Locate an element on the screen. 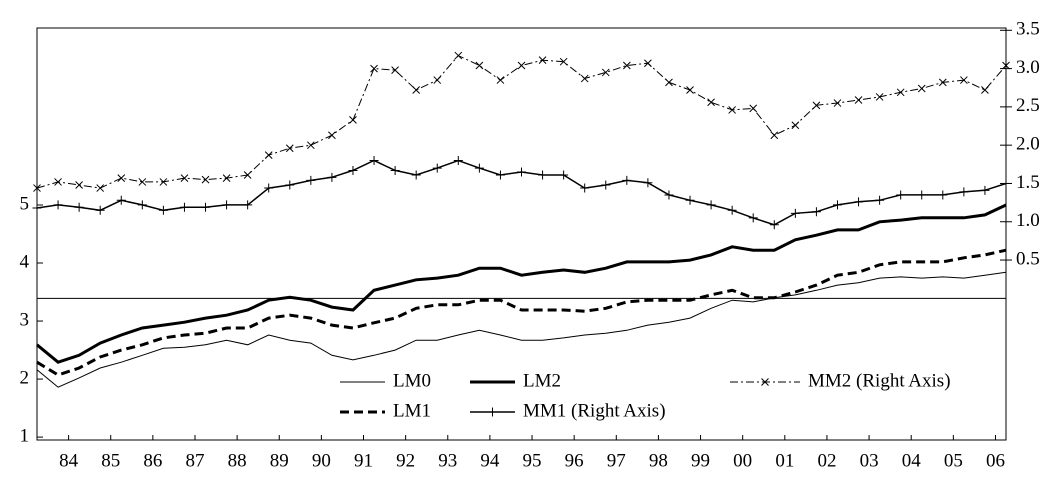 Image resolution: width=1056 pixels, height=477 pixels. y-tick-label: 1 is located at coordinates (25, 435).